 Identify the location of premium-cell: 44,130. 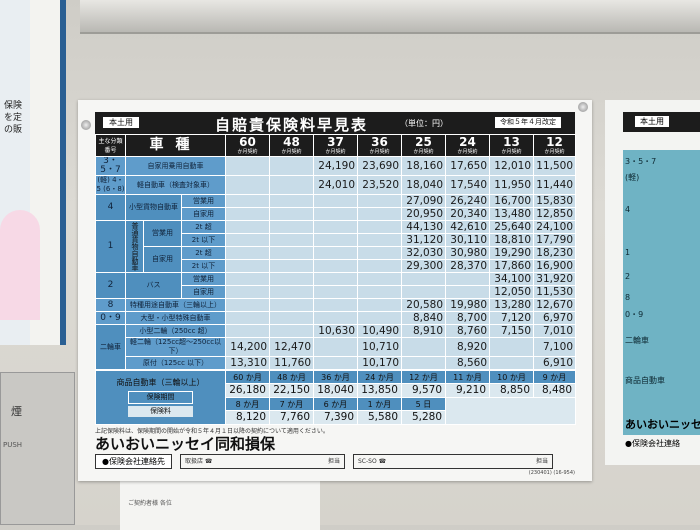
(424, 227).